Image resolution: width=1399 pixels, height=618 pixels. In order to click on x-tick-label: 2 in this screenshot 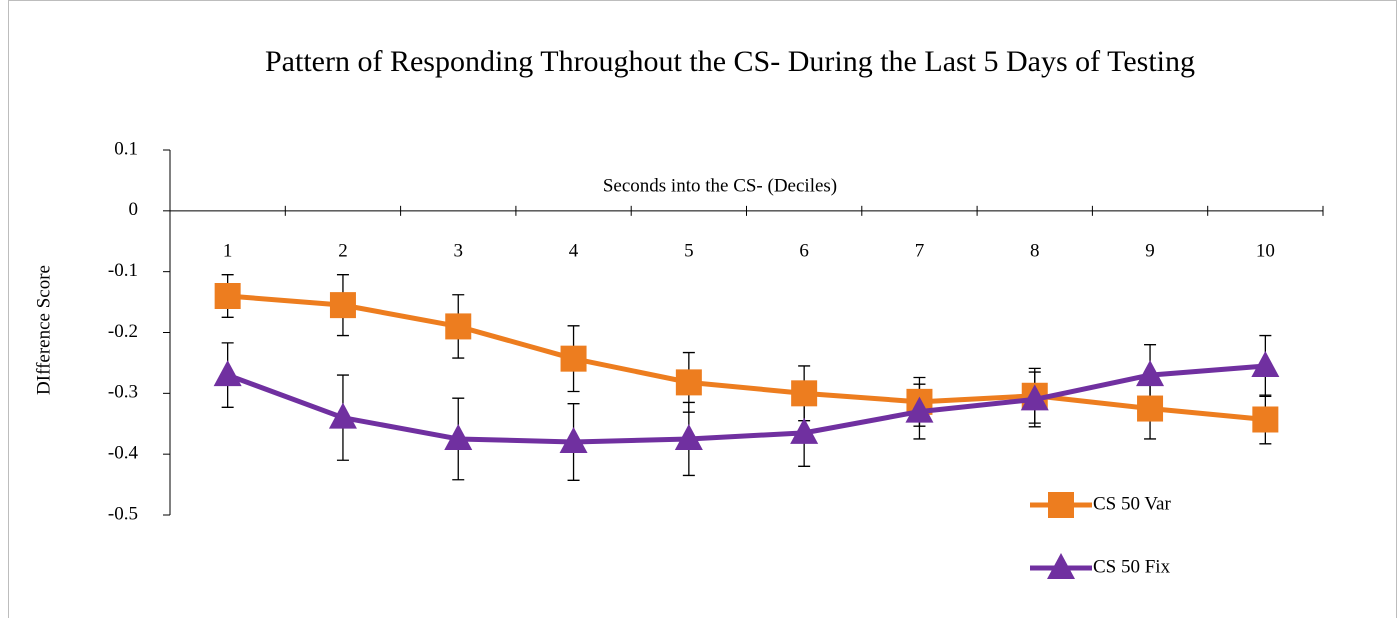, I will do `click(343, 250)`.